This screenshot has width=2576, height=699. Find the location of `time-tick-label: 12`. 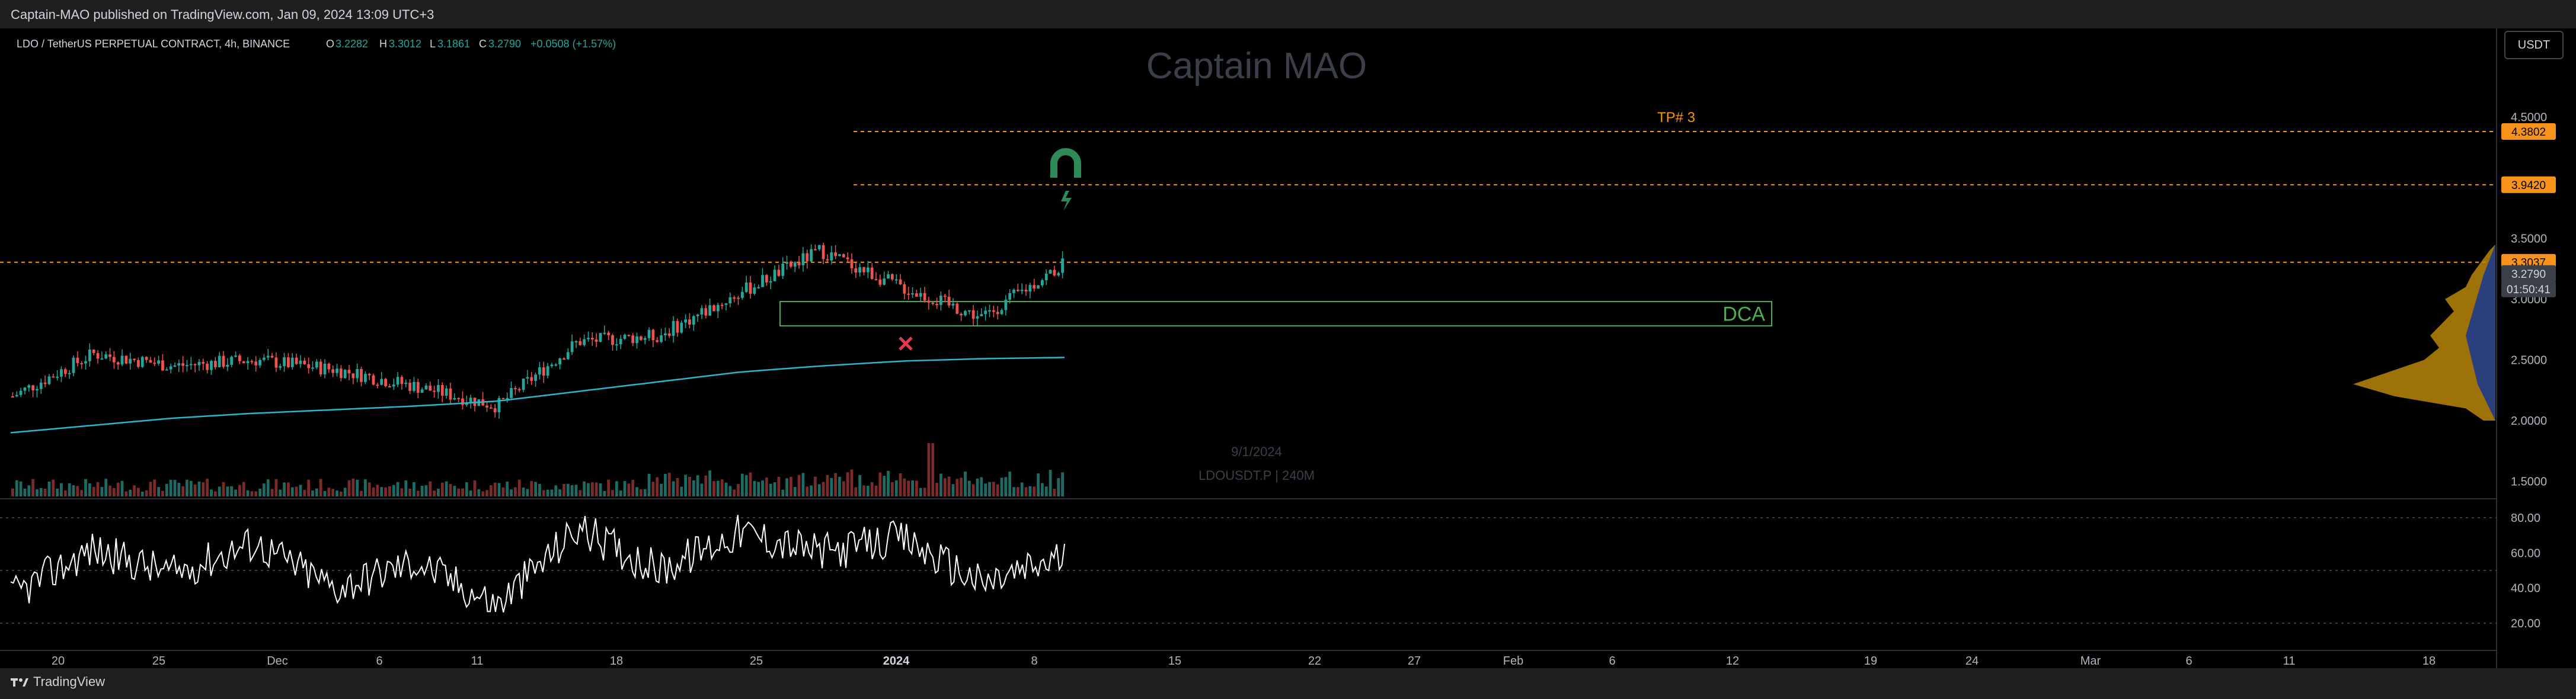

time-tick-label: 12 is located at coordinates (1732, 662).